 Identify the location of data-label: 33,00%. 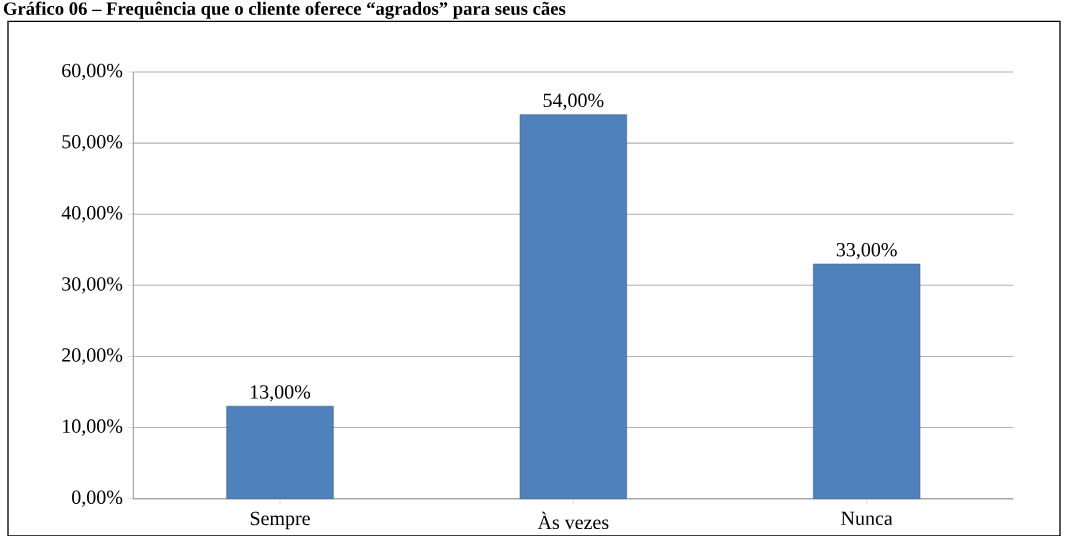
(866, 251).